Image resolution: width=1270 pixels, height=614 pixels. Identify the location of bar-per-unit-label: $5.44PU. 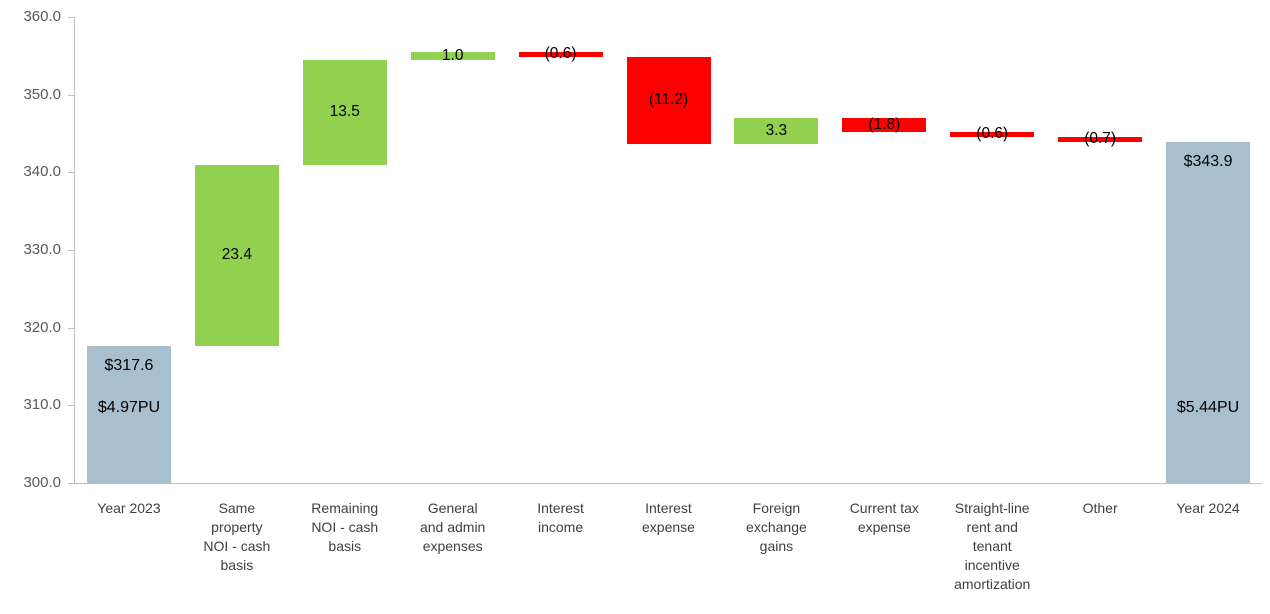
(1208, 407).